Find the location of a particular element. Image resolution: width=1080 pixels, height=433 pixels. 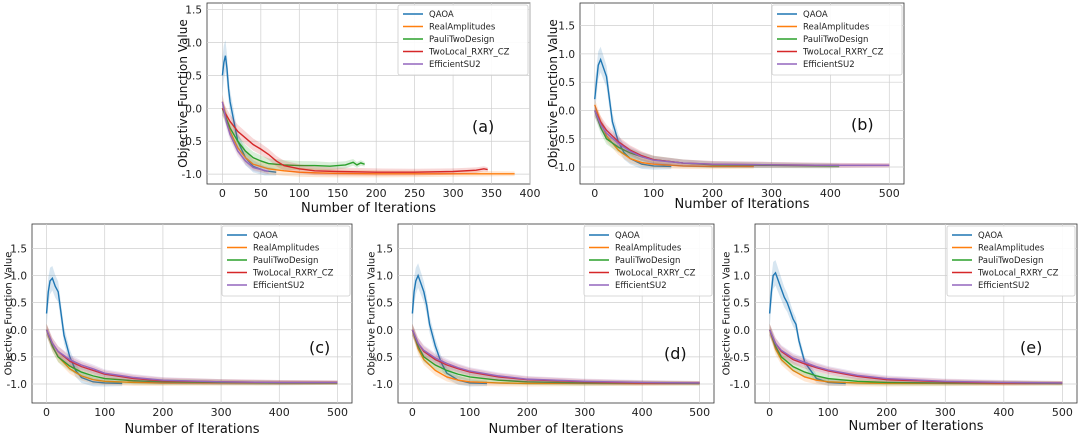

x-tick-label: 150 is located at coordinates (337, 193).